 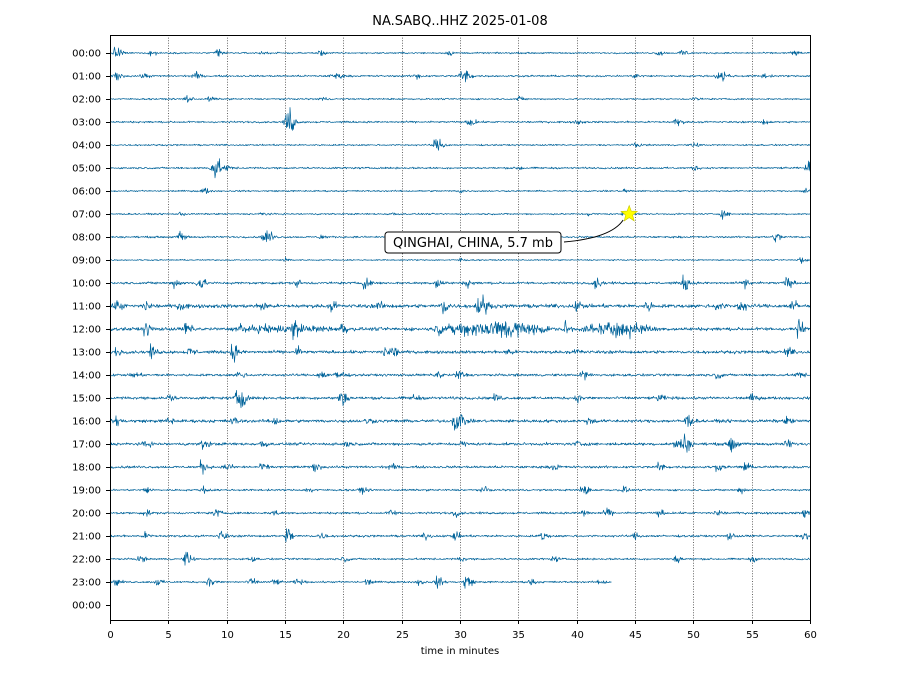 What do you see at coordinates (86, 169) in the screenshot?
I see `y-tick-label: 05:00` at bounding box center [86, 169].